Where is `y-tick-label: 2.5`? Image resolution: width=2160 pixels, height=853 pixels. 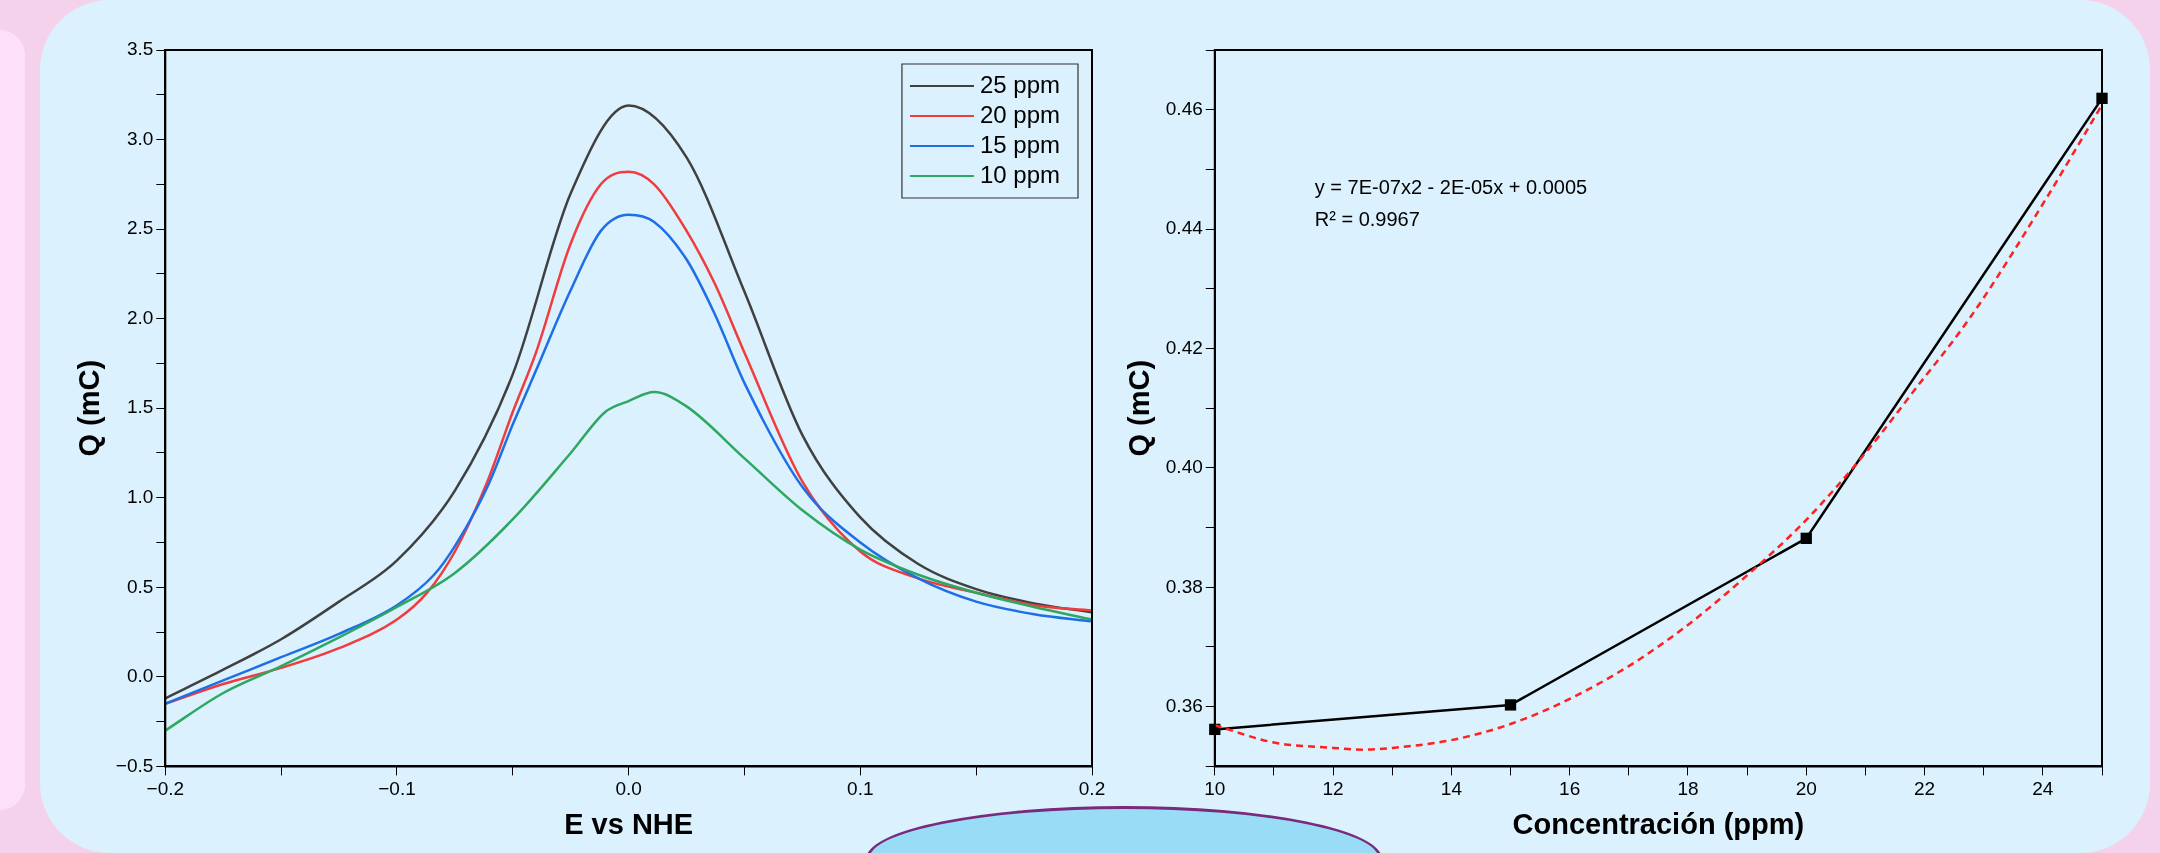
y-tick-label: 2.5 is located at coordinates (140, 228).